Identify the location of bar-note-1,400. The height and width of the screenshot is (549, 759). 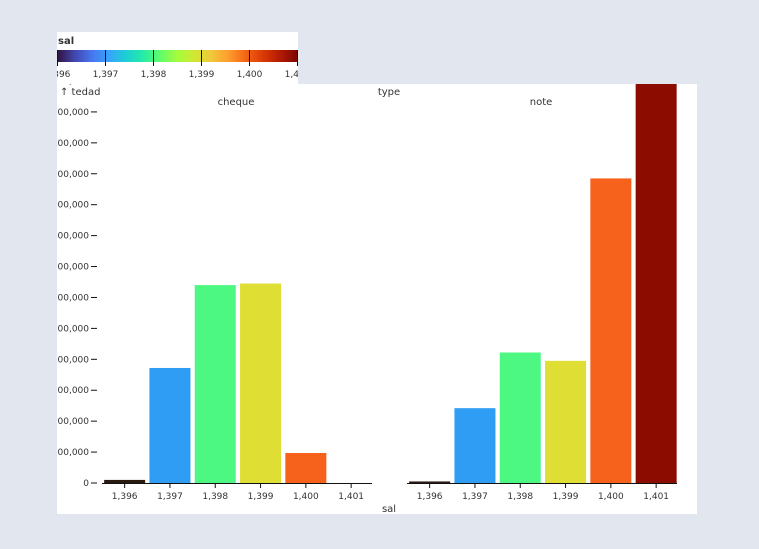
(611, 330).